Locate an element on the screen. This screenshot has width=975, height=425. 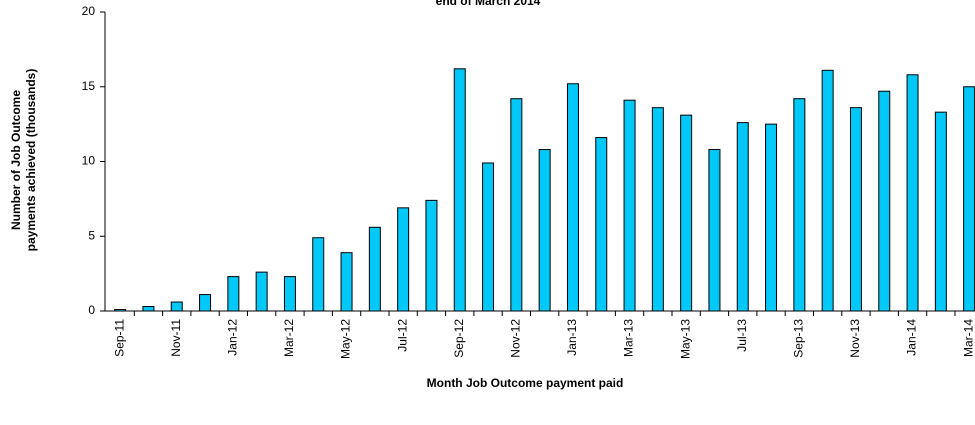
y-tick-label: 20 is located at coordinates (89, 11).